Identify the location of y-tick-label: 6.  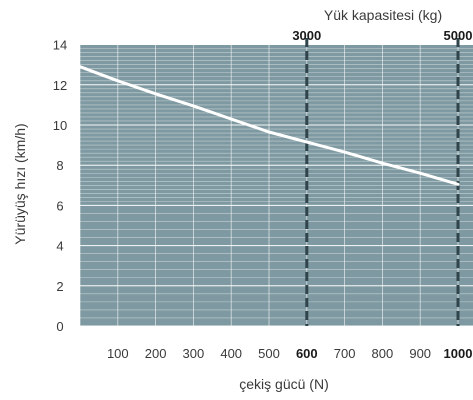
(59, 205).